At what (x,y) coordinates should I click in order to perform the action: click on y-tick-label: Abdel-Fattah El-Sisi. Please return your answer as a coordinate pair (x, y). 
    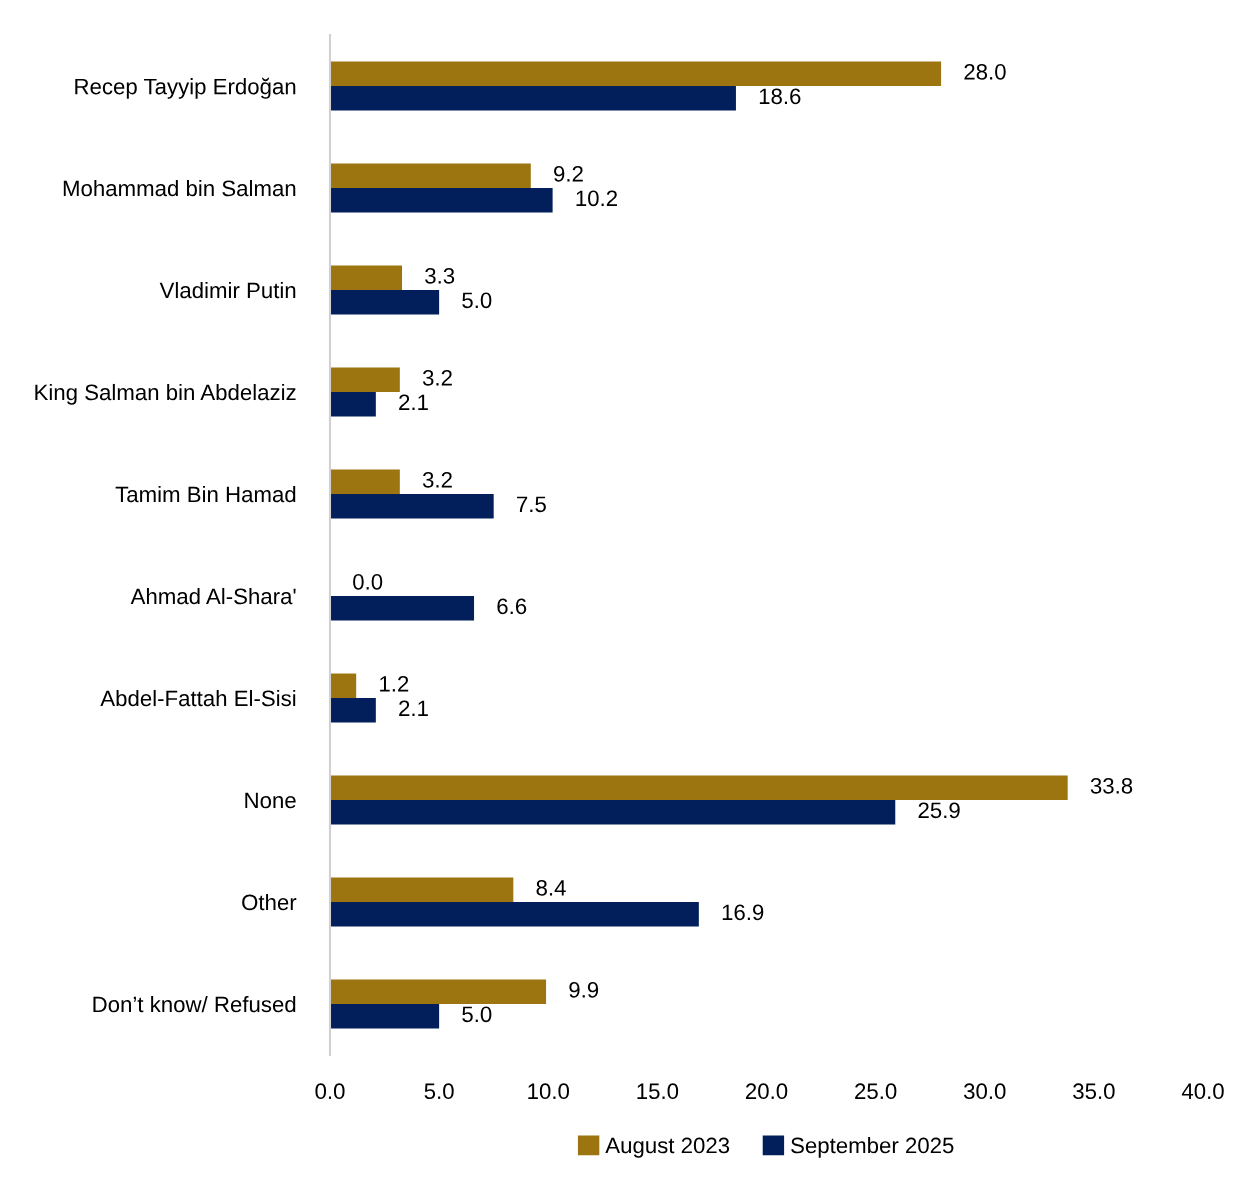
    Looking at the image, I should click on (198, 698).